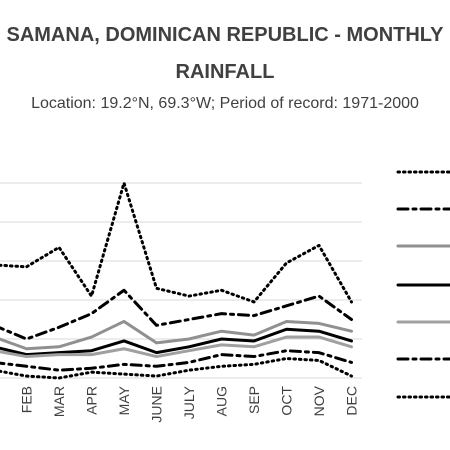  Describe the element at coordinates (319, 400) in the screenshot. I see `x-tick-label: NOV` at that location.